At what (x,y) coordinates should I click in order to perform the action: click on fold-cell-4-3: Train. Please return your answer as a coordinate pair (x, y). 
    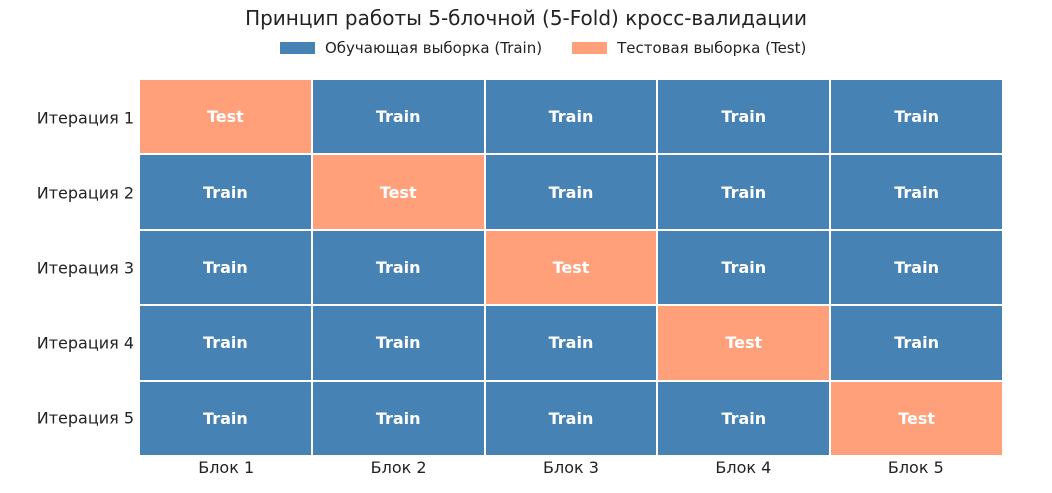
    Looking at the image, I should click on (571, 343).